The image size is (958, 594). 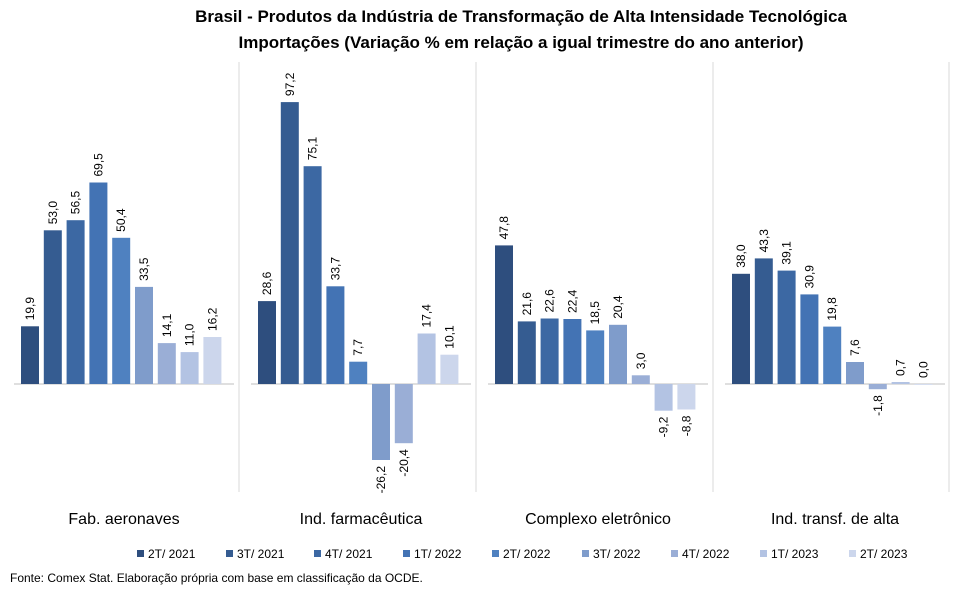 What do you see at coordinates (741, 256) in the screenshot?
I see `data-label: 38,0` at bounding box center [741, 256].